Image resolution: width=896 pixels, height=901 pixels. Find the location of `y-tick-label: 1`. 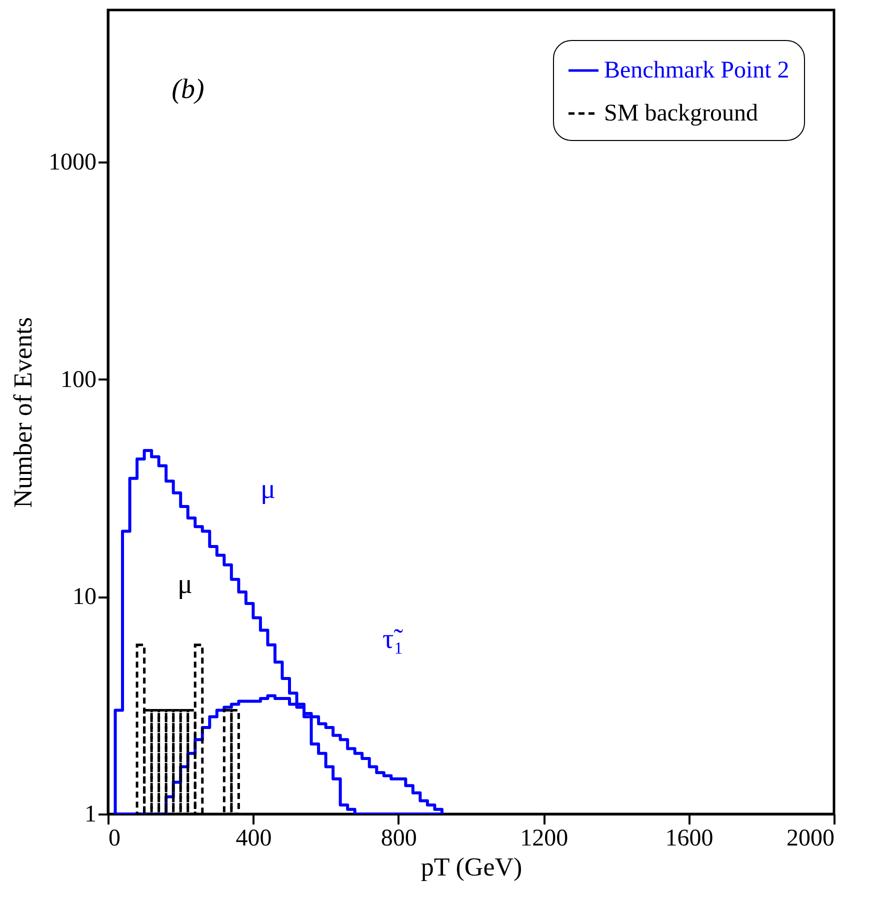

y-tick-label: 1 is located at coordinates (90, 815).